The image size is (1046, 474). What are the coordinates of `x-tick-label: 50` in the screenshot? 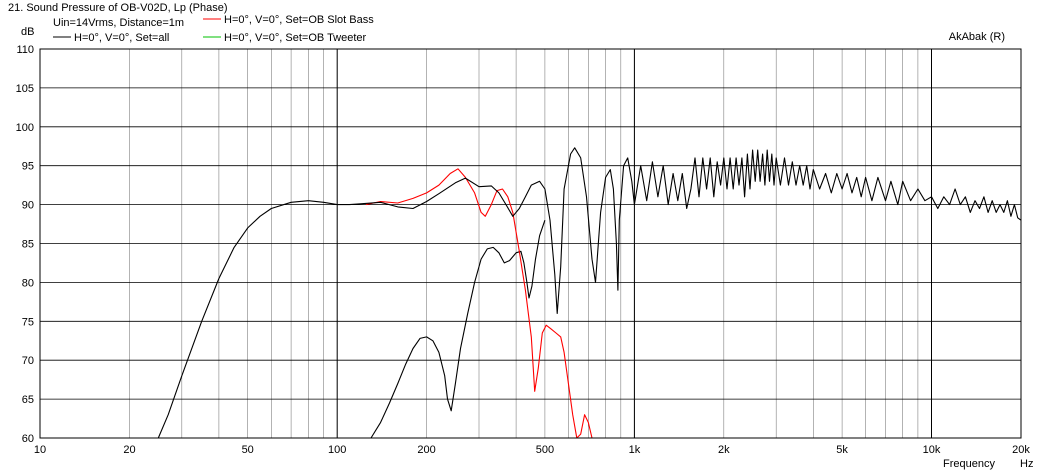 It's located at (248, 450).